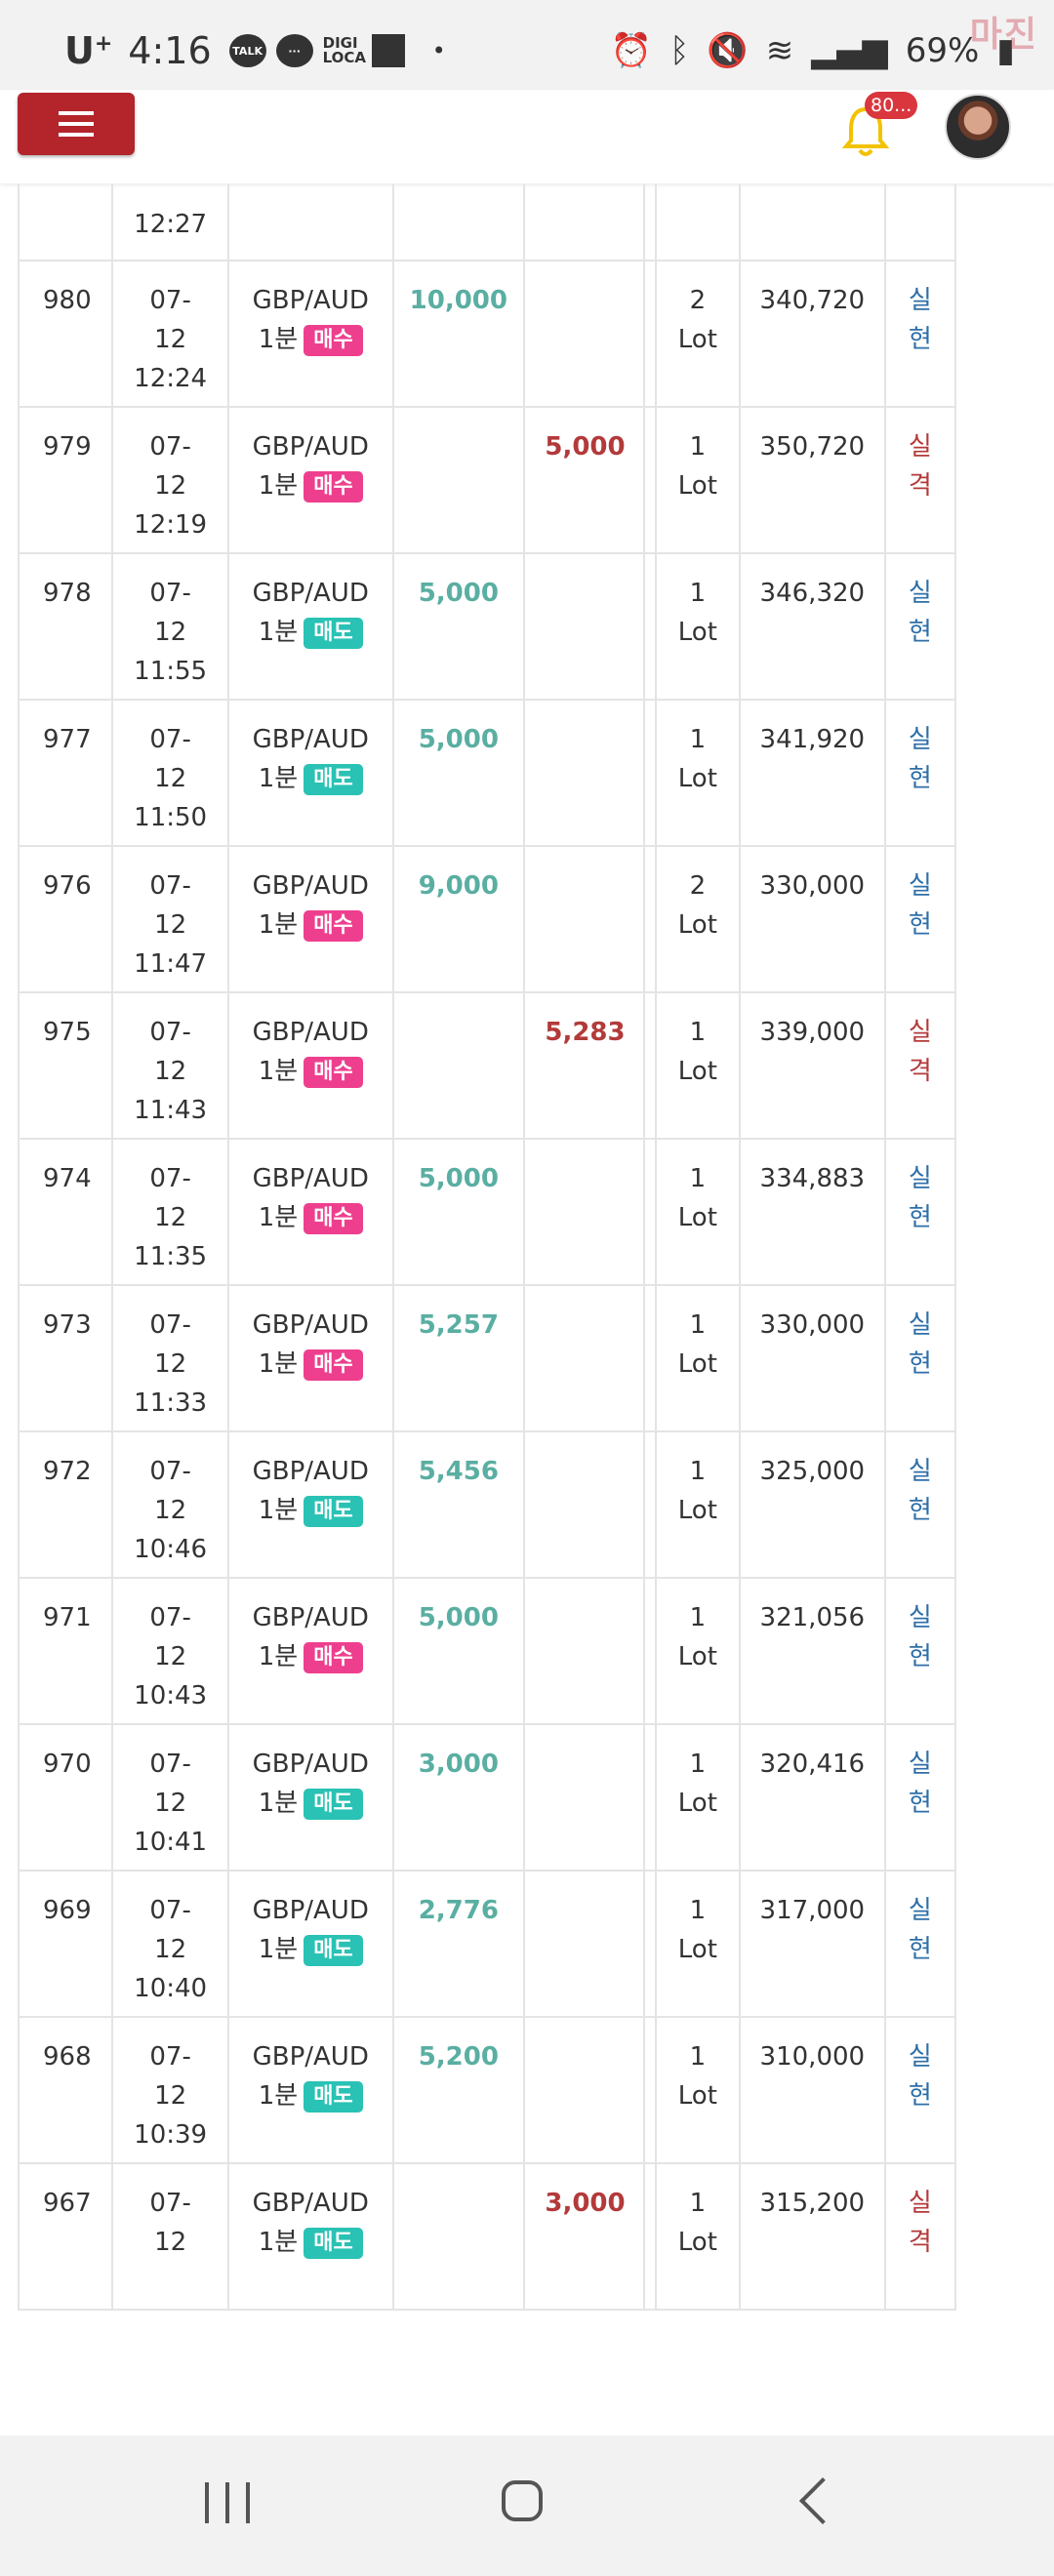  What do you see at coordinates (66, 919) in the screenshot?
I see `cell-no: 976` at bounding box center [66, 919].